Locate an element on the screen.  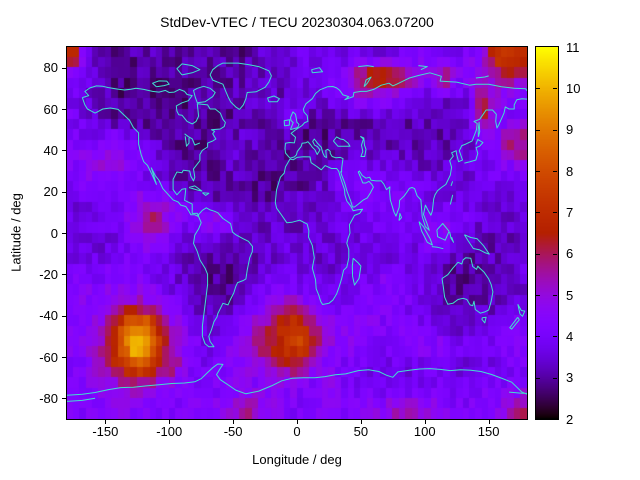
x-tick-label: 100 is located at coordinates (424, 431).